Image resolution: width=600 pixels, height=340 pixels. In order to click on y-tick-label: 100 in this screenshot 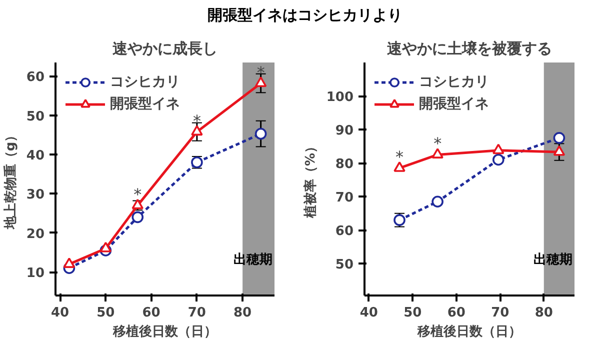, I will do `click(340, 98)`.